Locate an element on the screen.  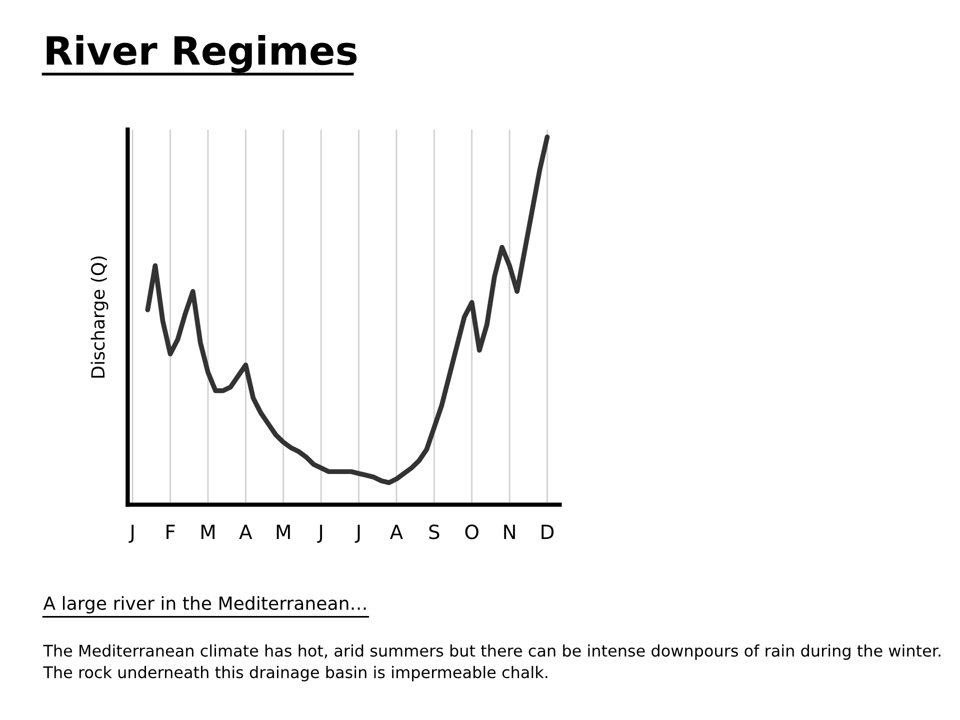
x-tick-label: S is located at coordinates (434, 532).